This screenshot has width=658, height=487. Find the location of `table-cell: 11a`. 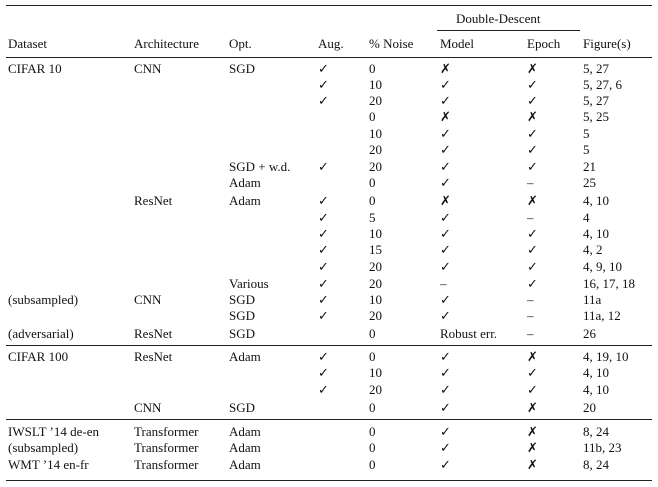

table-cell: 11a is located at coordinates (592, 299).